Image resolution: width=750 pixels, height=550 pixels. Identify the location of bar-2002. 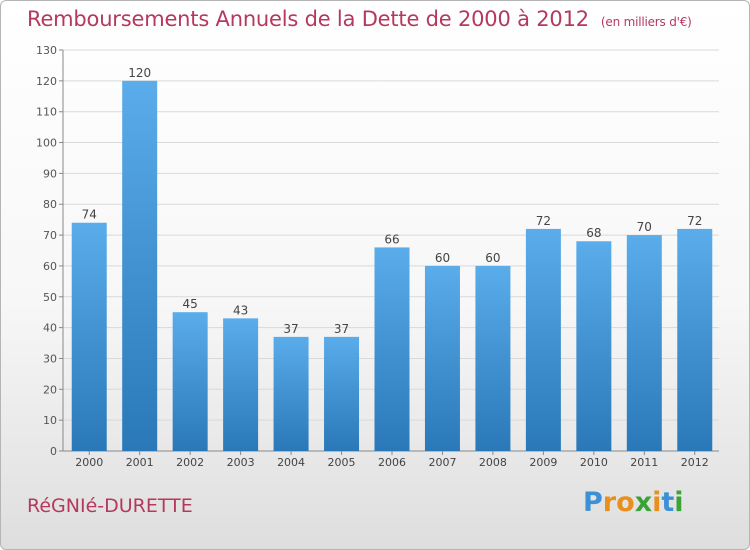
(190, 381).